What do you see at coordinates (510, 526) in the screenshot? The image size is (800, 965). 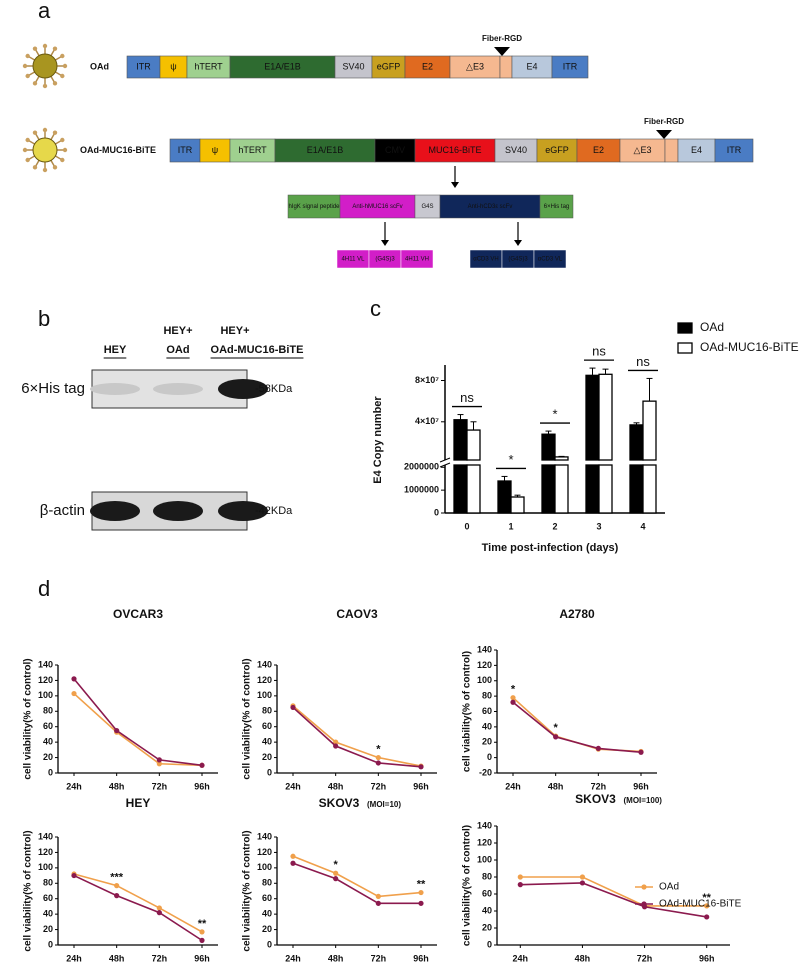 I see `x-tick-label: 1` at bounding box center [510, 526].